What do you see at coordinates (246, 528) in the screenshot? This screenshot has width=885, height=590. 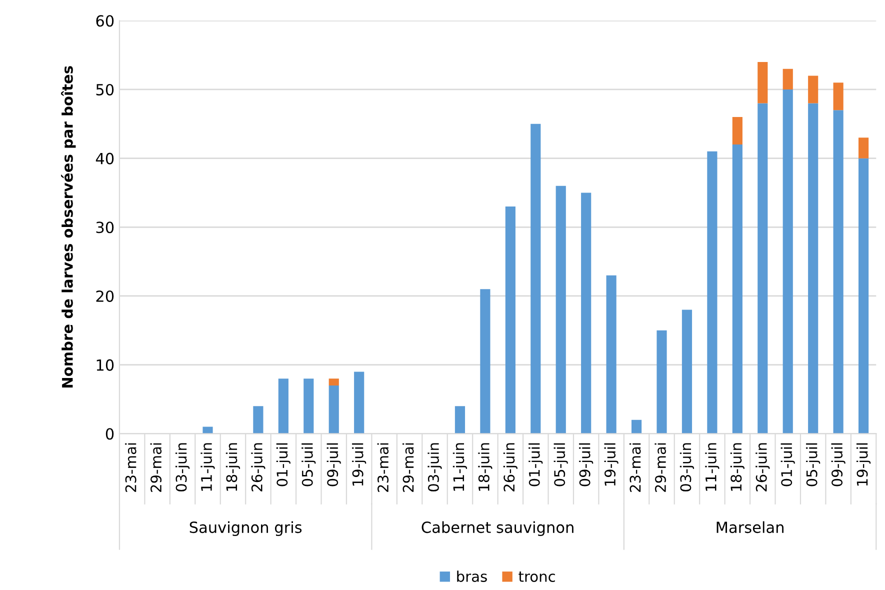 I see `text: Sauvignon gris` at bounding box center [246, 528].